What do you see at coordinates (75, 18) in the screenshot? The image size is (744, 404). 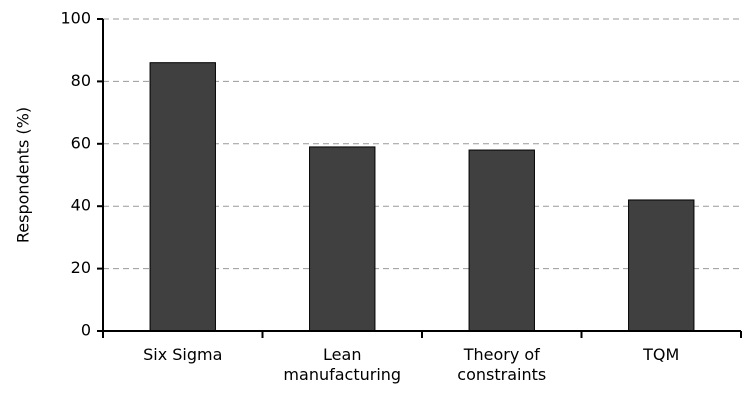 I see `y-tick-label: 100` at bounding box center [75, 18].